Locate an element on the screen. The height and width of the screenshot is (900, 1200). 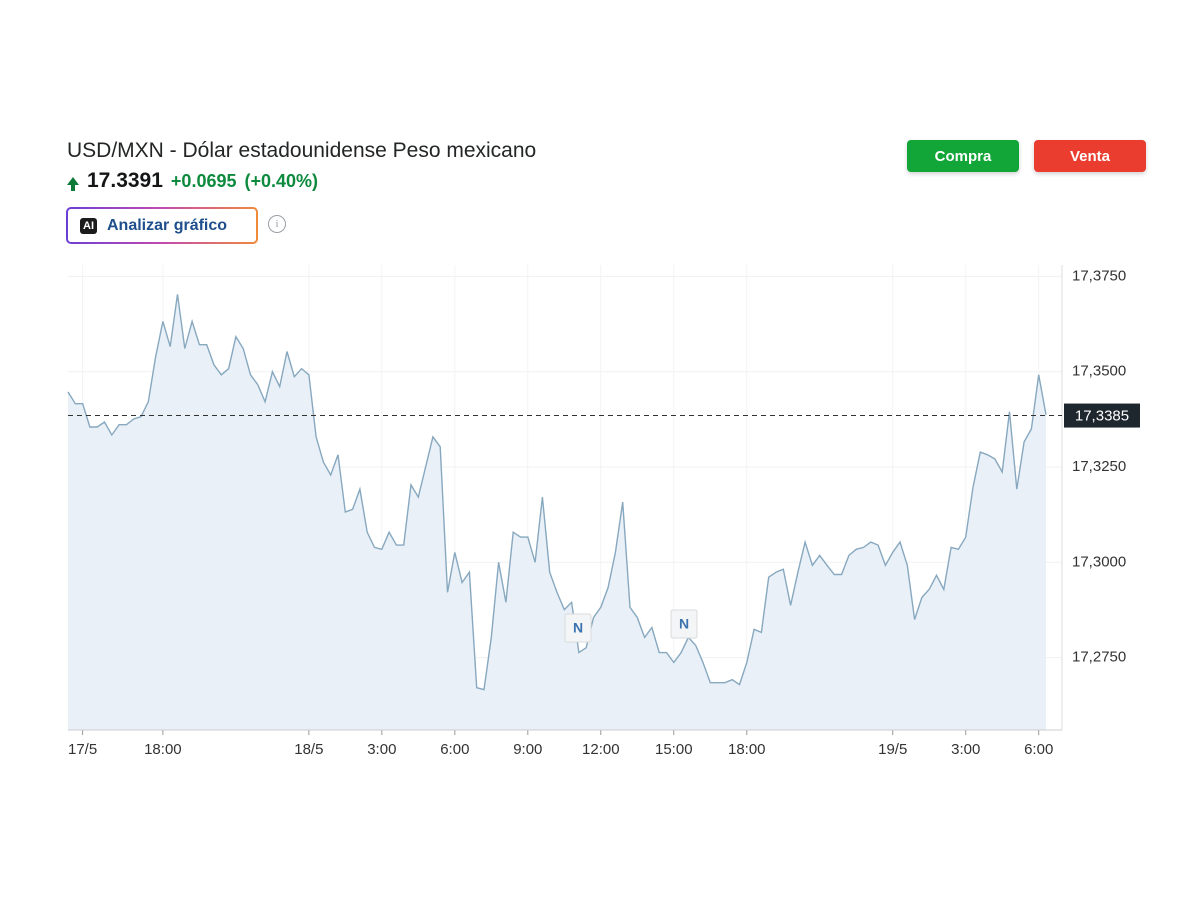
info-icon: i is located at coordinates (277, 224).